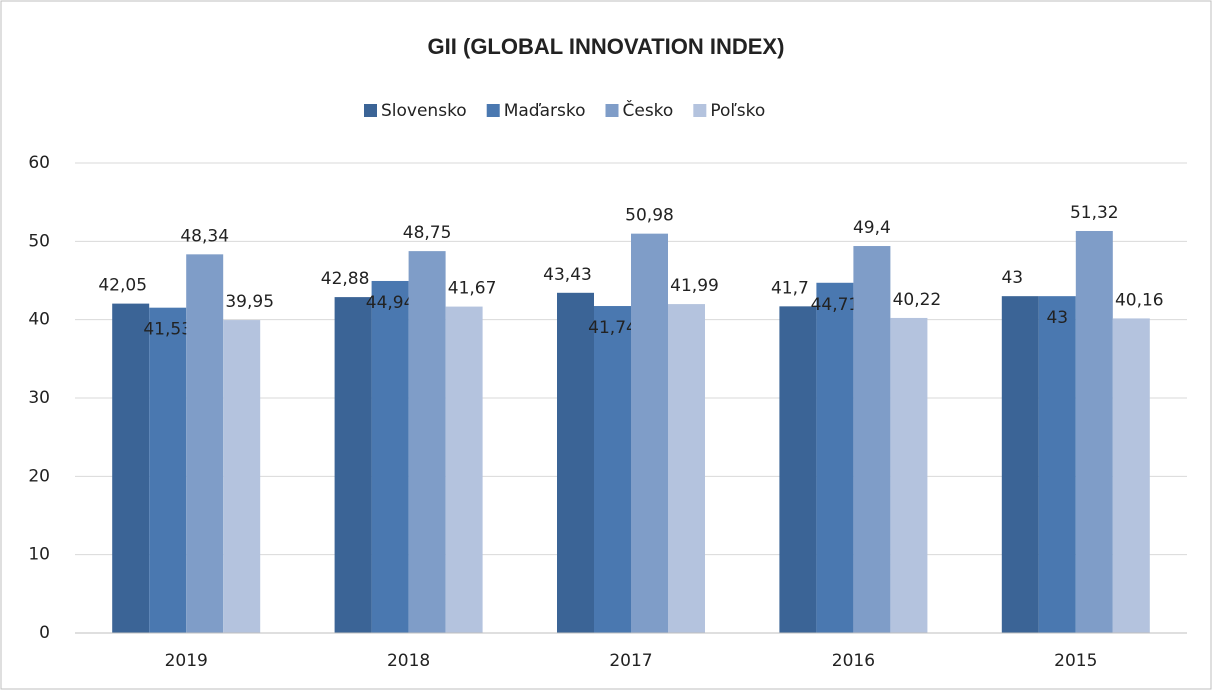  I want to click on data-label: 44,71, so click(835, 305).